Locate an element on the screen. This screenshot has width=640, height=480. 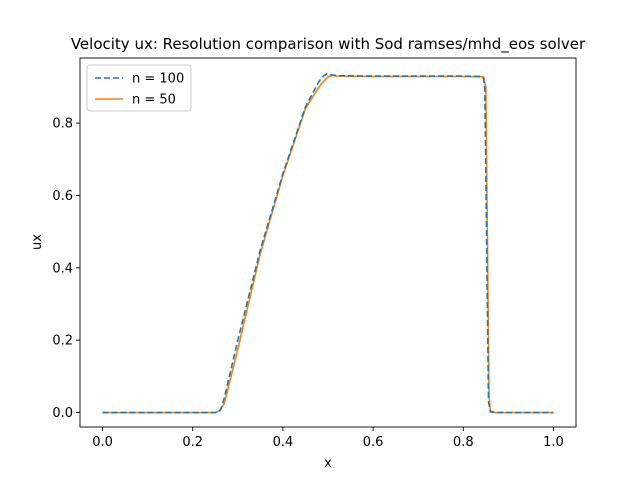
x-tick-label-4: 0.8 is located at coordinates (463, 442).